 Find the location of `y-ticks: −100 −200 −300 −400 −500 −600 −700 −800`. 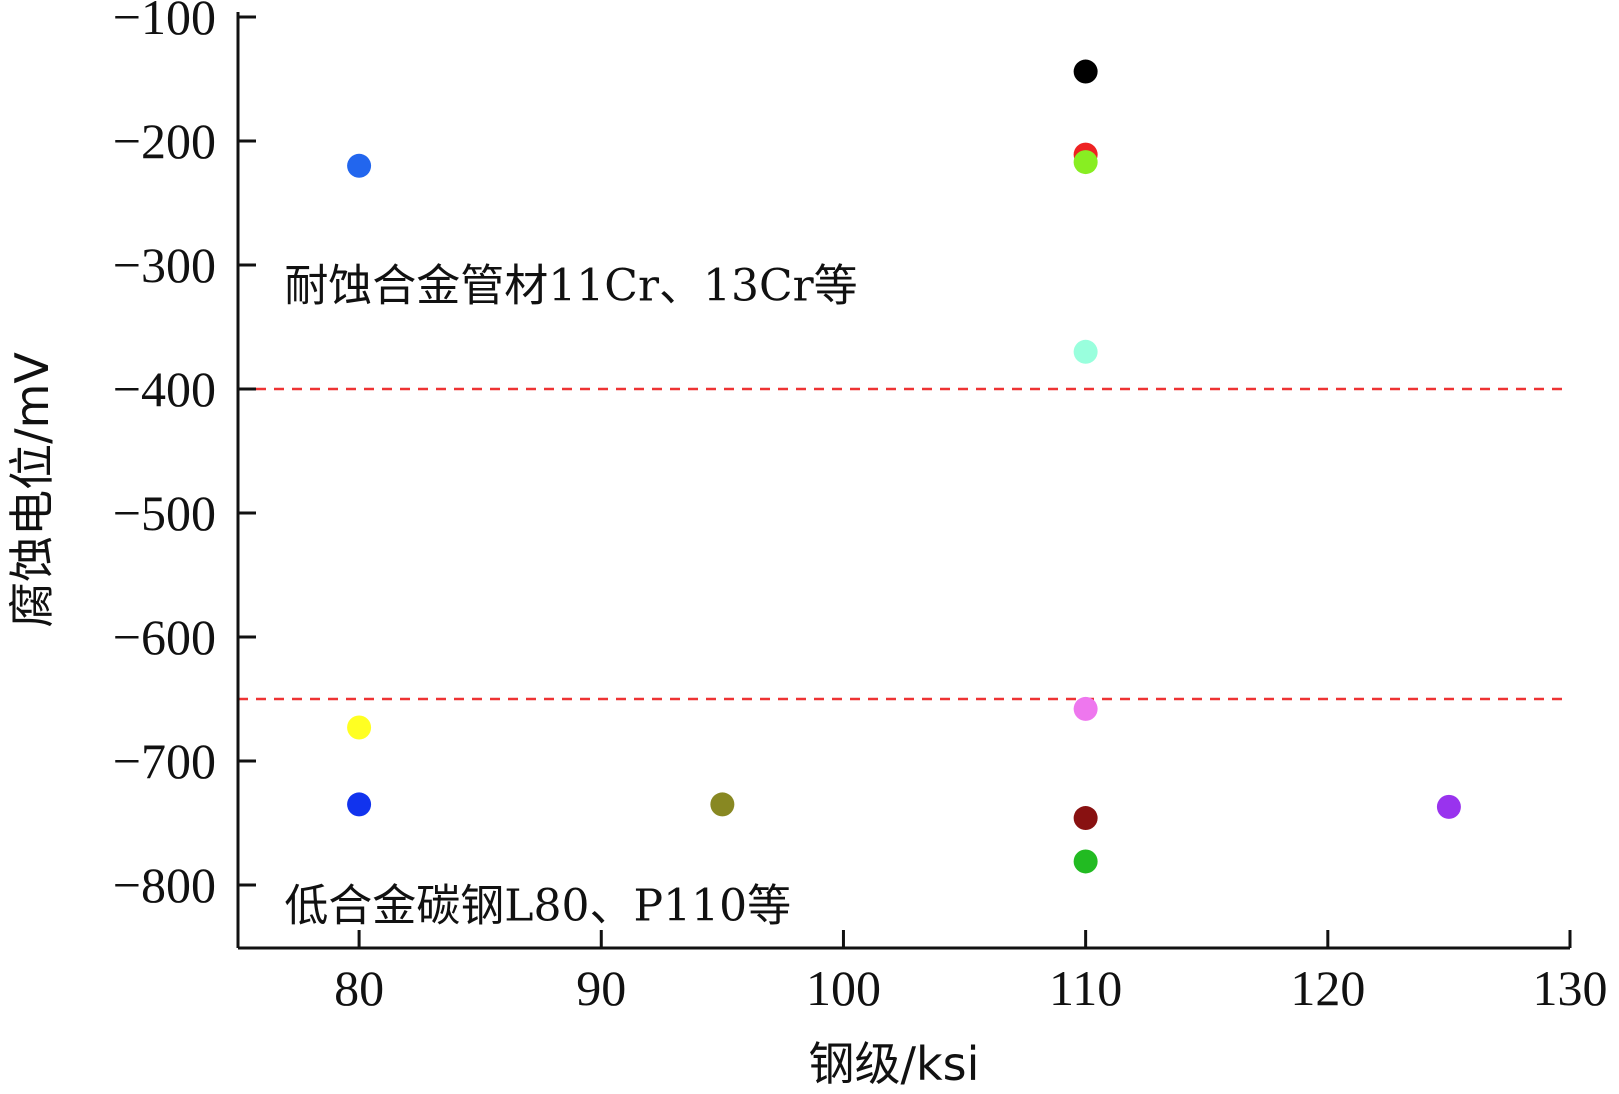

y-ticks: −100 −200 −300 −400 −500 −600 −700 −800 is located at coordinates (184, 456).